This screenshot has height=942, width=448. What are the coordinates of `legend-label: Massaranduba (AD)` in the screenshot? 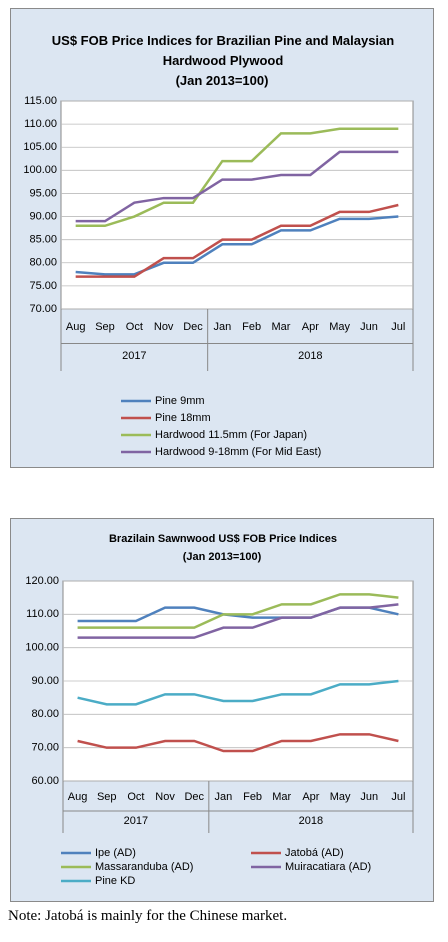 It's located at (144, 867).